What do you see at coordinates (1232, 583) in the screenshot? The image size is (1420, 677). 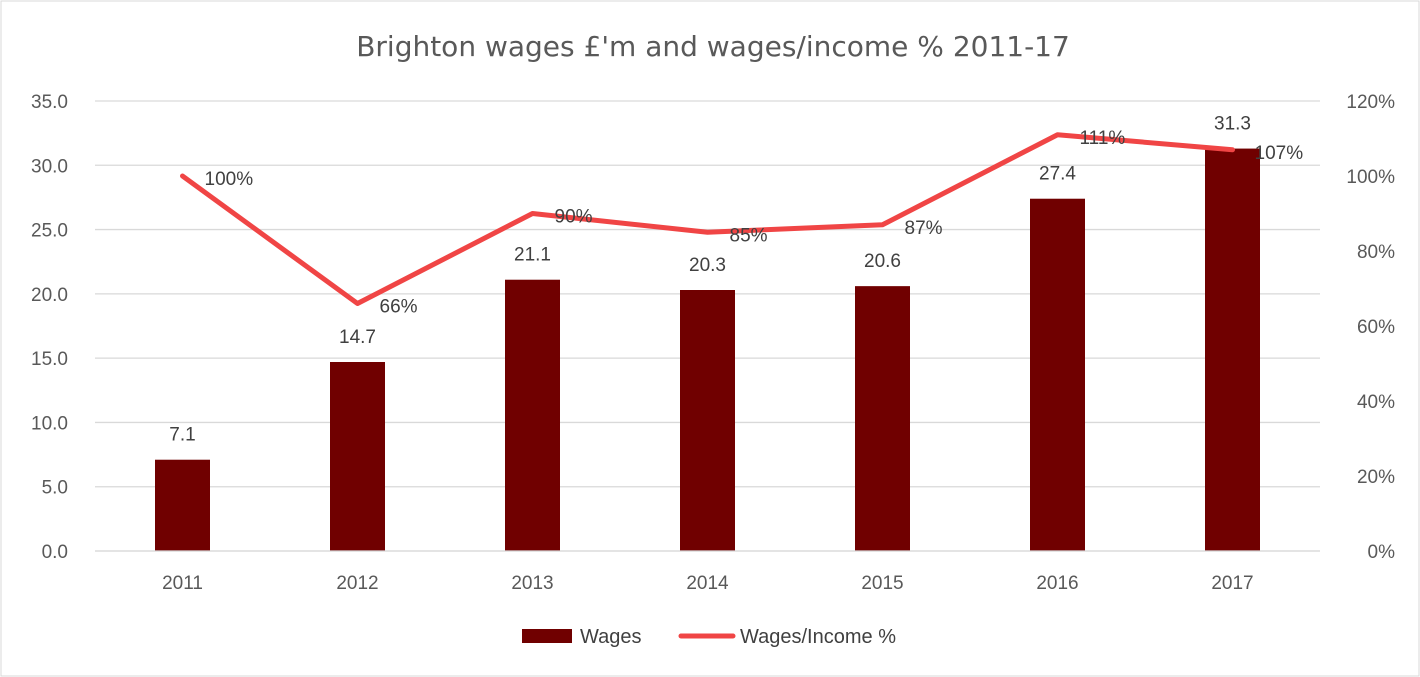 I see `x-axis-tick-label: 2017` at bounding box center [1232, 583].